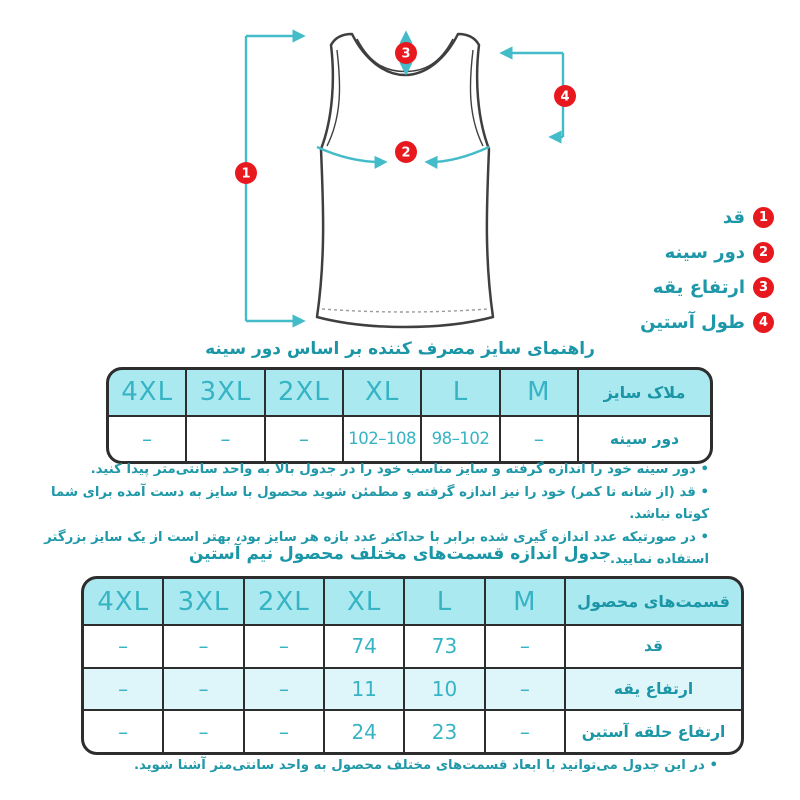  What do you see at coordinates (653, 646) in the screenshot?
I see `row-label: قد` at bounding box center [653, 646].